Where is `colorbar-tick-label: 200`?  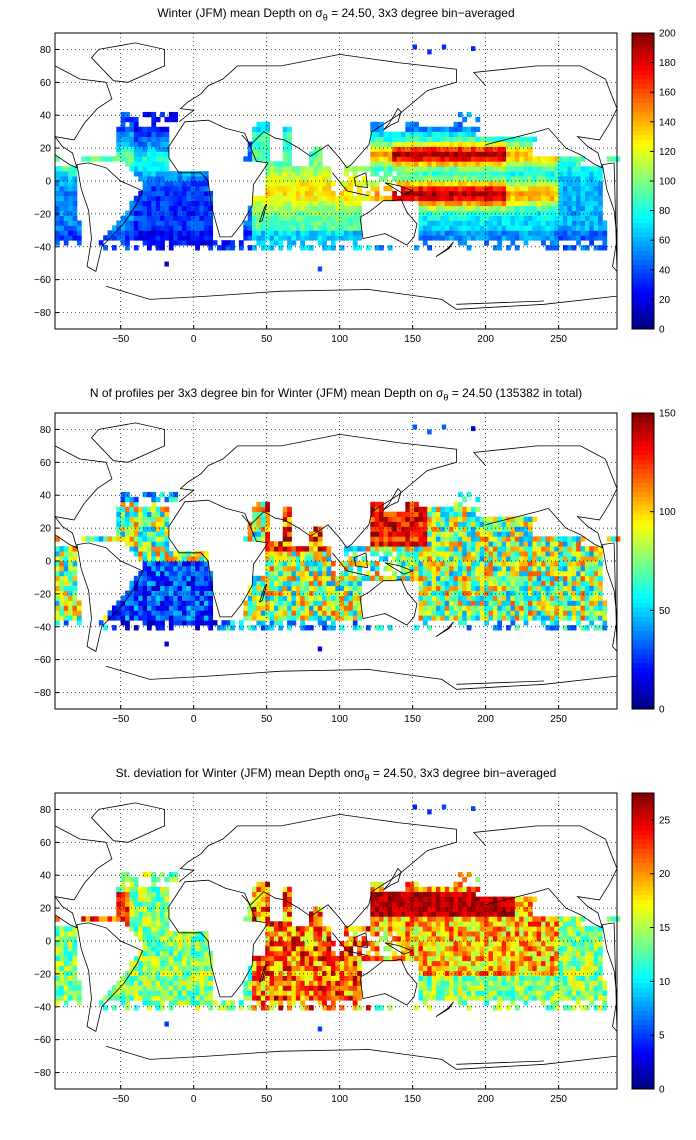 colorbar-tick-label: 200 is located at coordinates (667, 34).